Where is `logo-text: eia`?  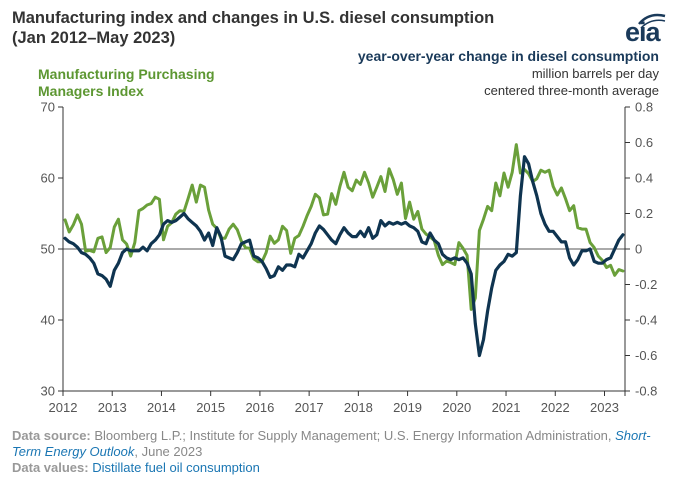
logo-text: eia is located at coordinates (643, 32).